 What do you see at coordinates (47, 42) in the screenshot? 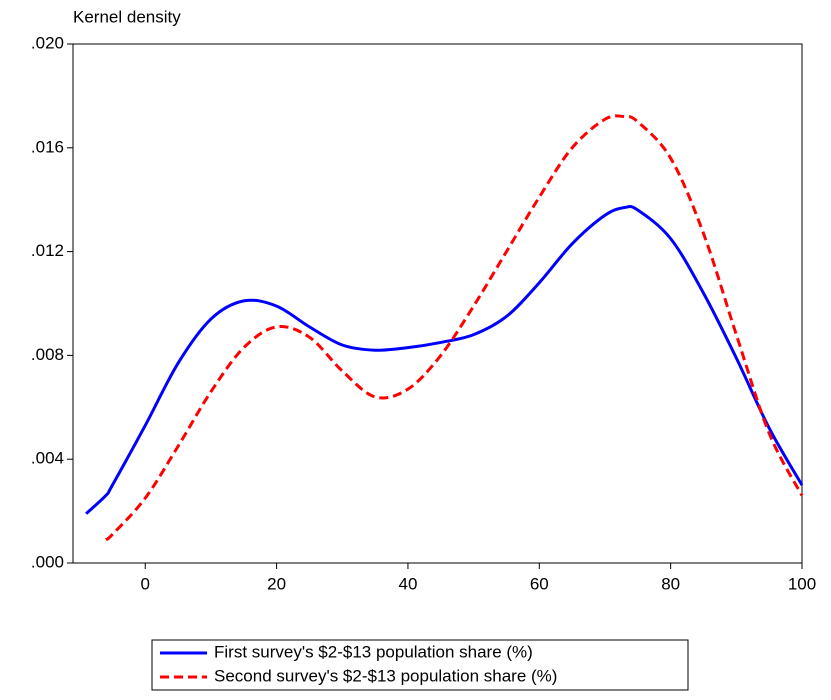
I see `y-tick-label: .020` at bounding box center [47, 42].